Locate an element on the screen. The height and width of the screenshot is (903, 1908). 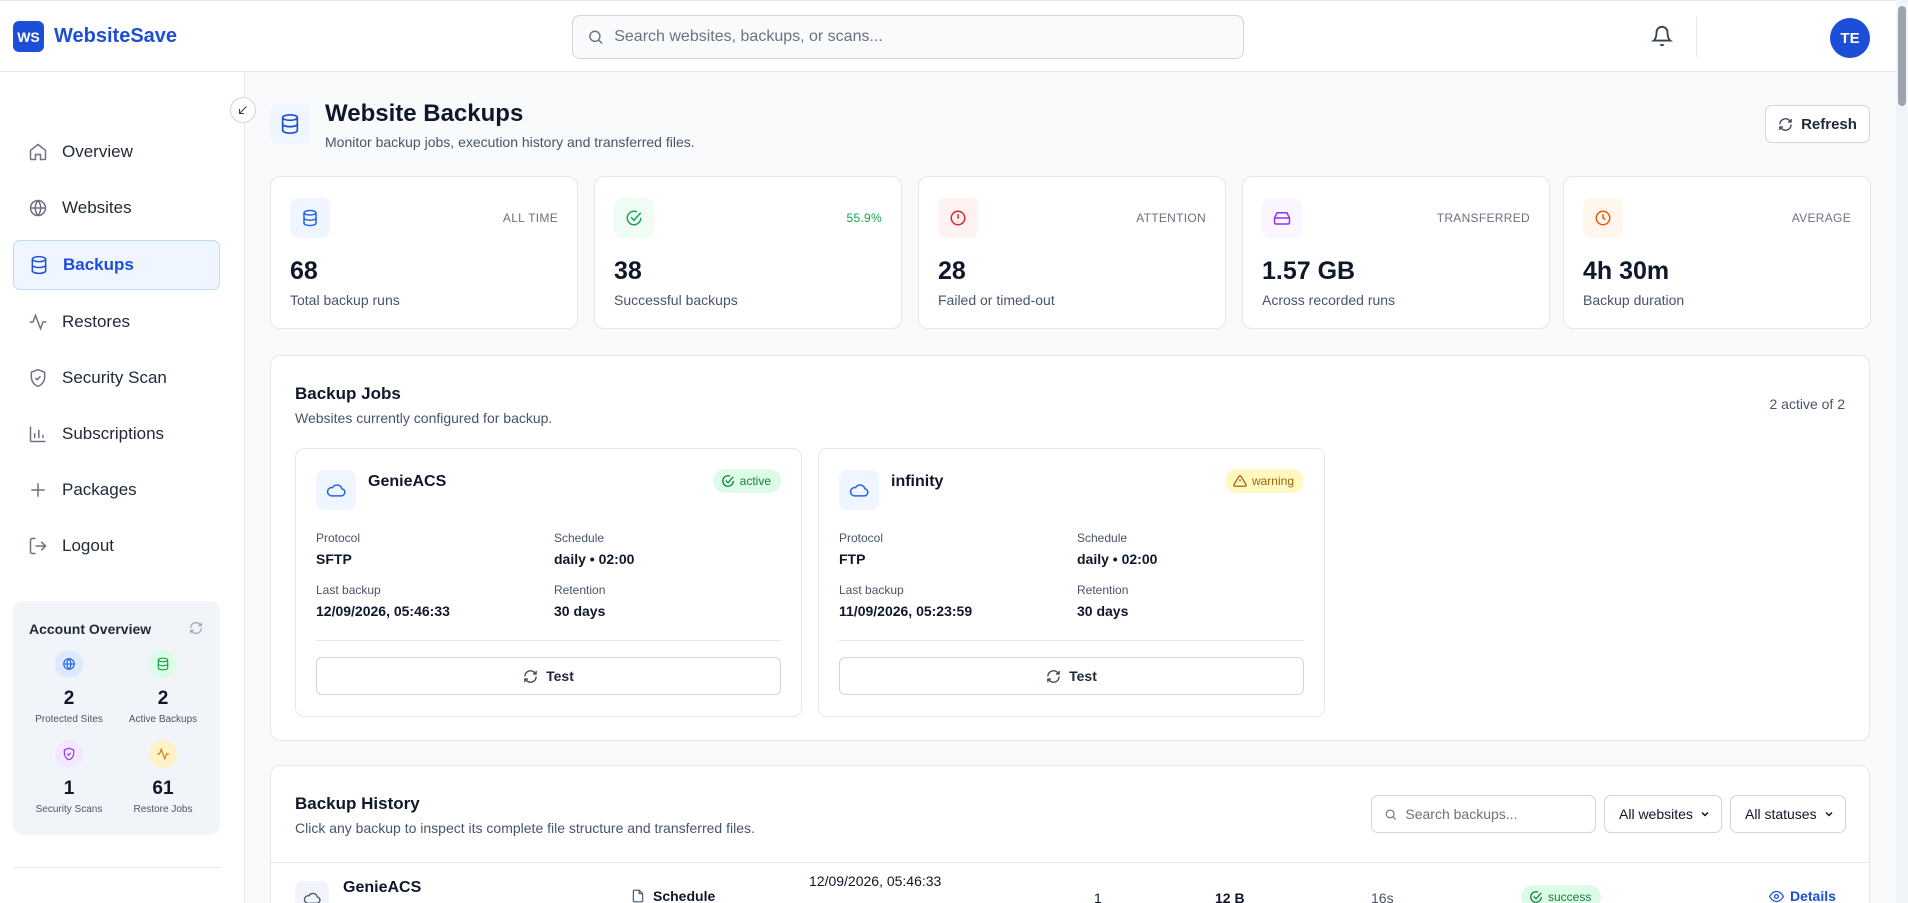
job-divider is located at coordinates (548, 640).